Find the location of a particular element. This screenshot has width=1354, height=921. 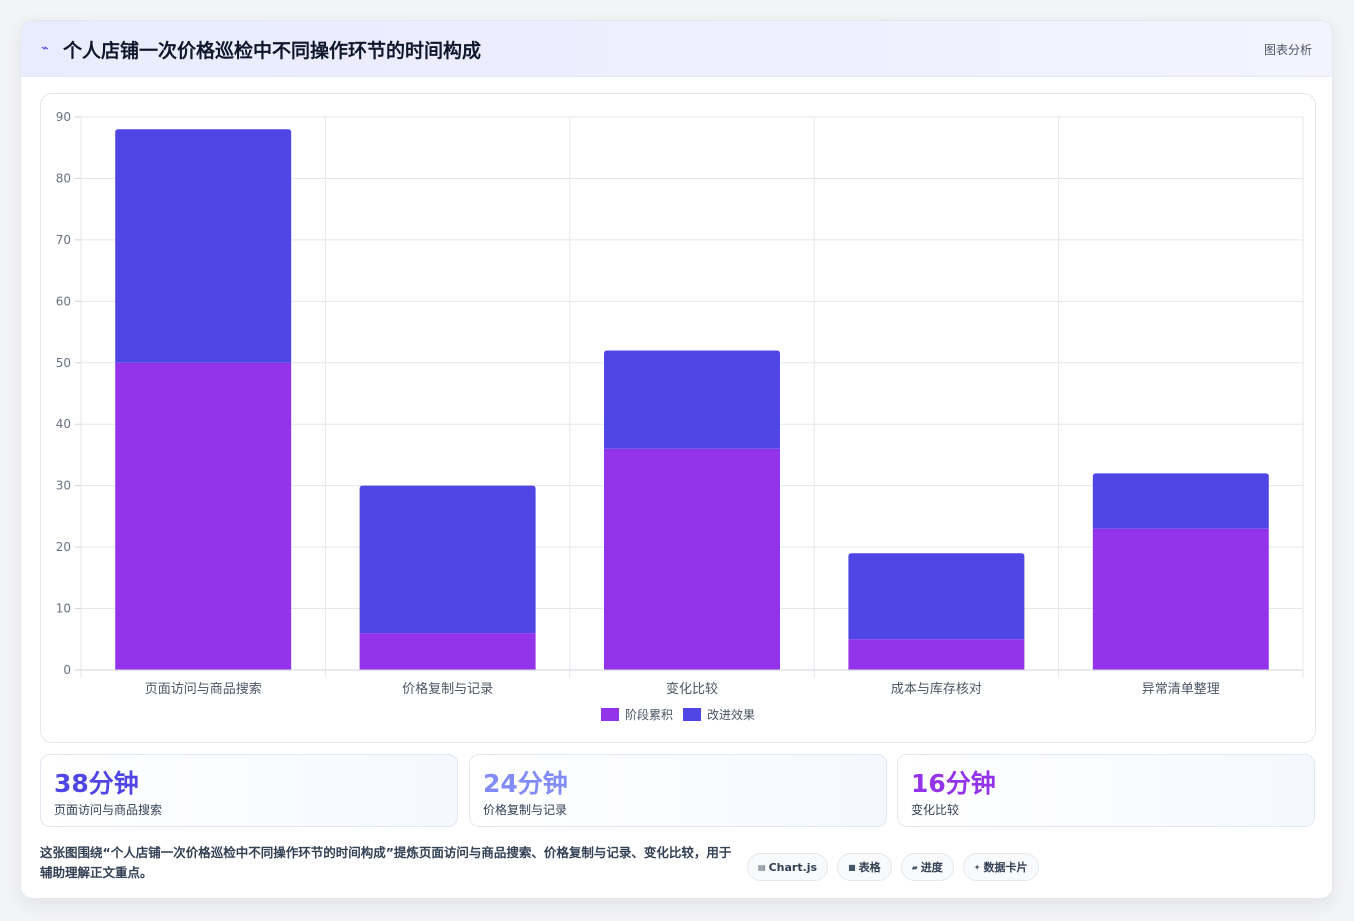

stat-value: 24分钟 is located at coordinates (525, 783).